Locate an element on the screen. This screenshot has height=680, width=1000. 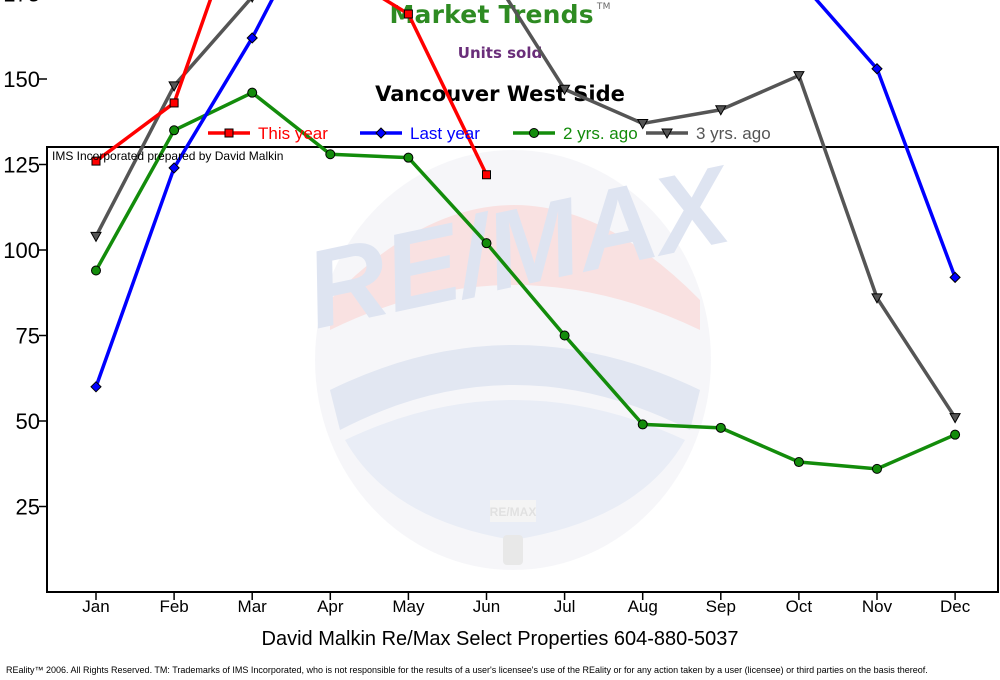
balloon-basket is located at coordinates (513, 550).